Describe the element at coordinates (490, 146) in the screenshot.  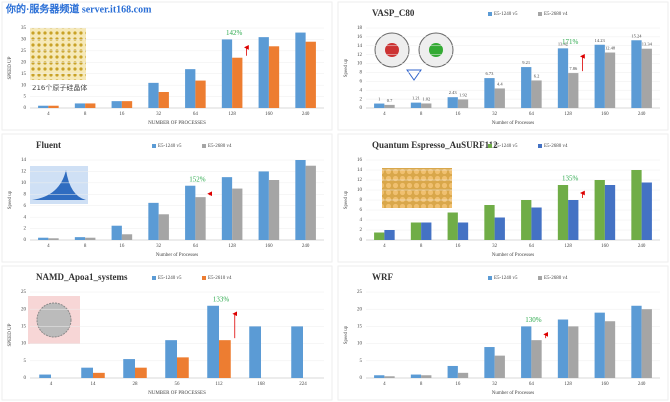
I see `legend-swatch` at that location.